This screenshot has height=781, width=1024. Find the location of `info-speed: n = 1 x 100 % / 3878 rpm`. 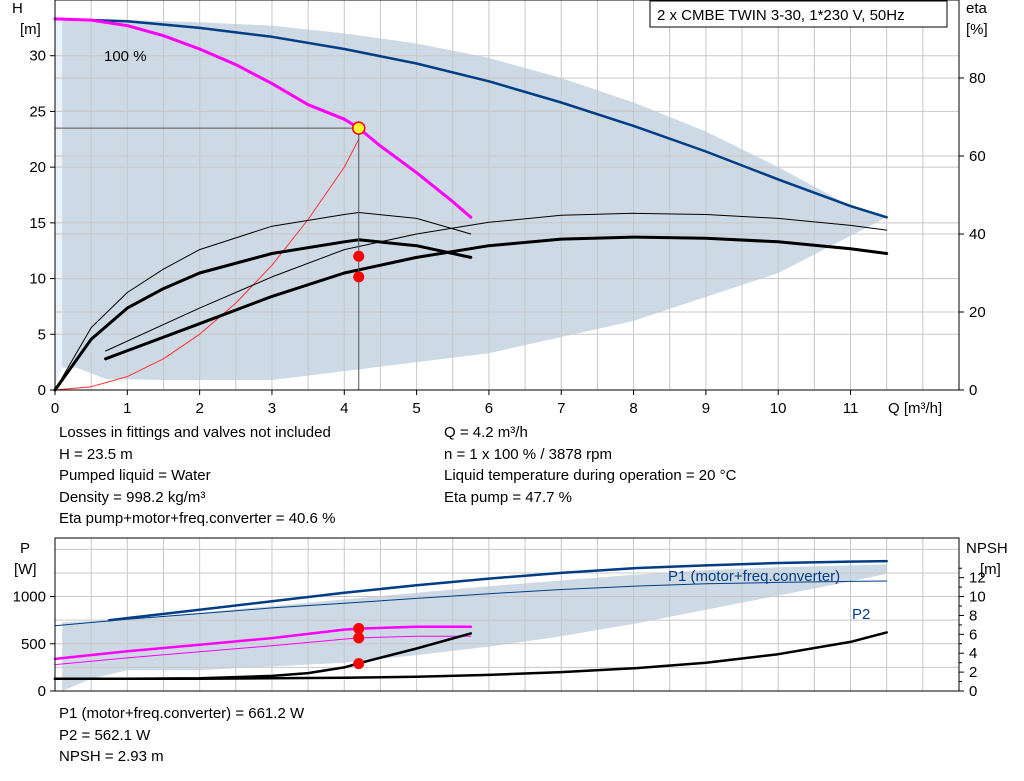

info-speed: n = 1 x 100 % / 3878 rpm is located at coordinates (528, 454).